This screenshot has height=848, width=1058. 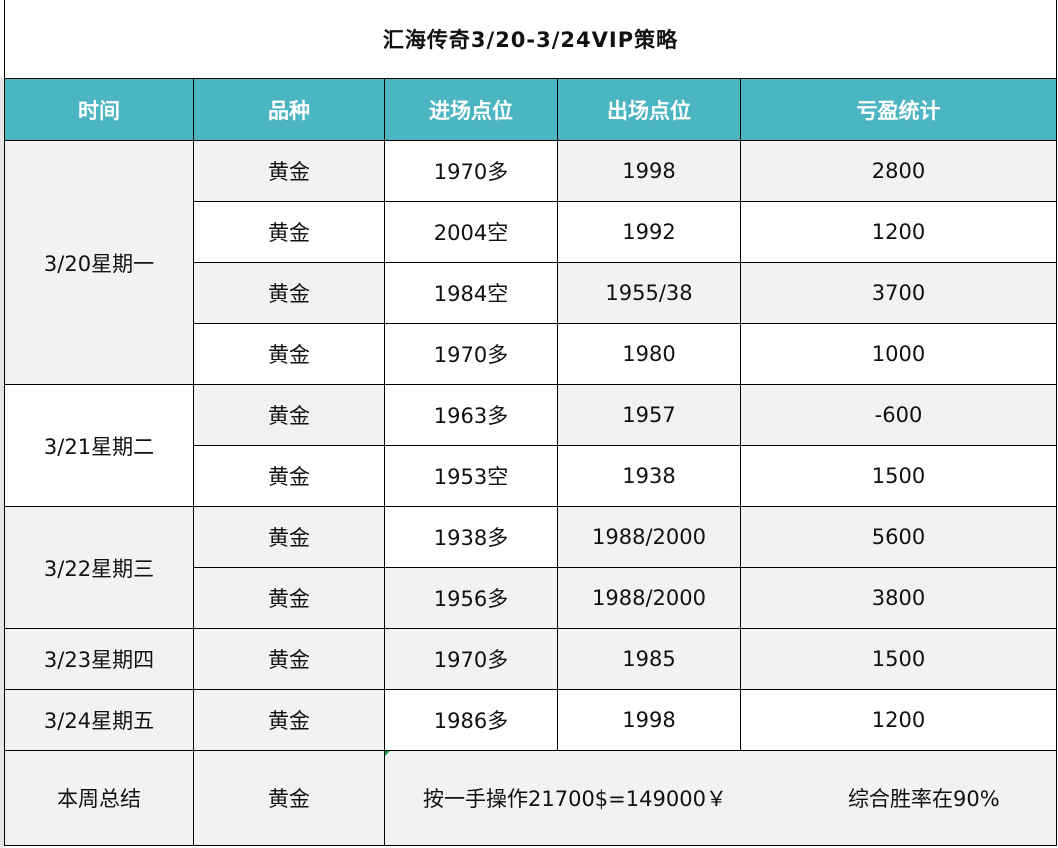 What do you see at coordinates (471, 720) in the screenshot?
I see `entry-cell: 1986多` at bounding box center [471, 720].